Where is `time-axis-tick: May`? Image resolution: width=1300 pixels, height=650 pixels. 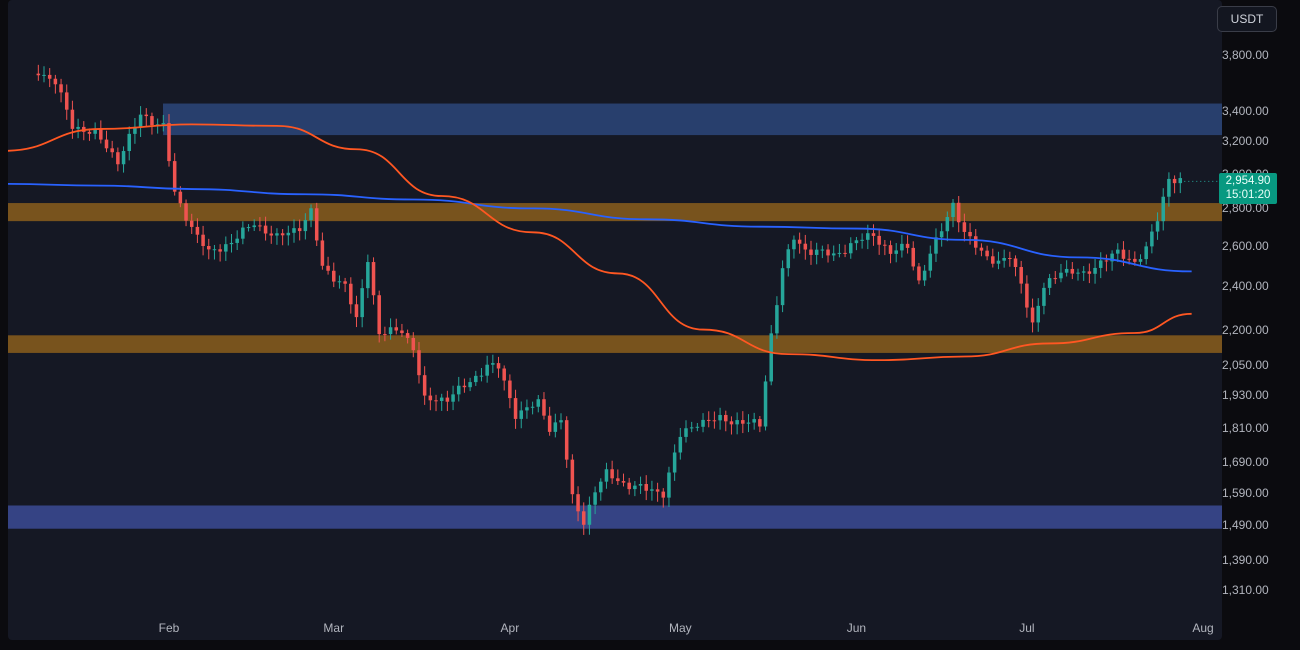
time-axis-tick: May is located at coordinates (680, 628).